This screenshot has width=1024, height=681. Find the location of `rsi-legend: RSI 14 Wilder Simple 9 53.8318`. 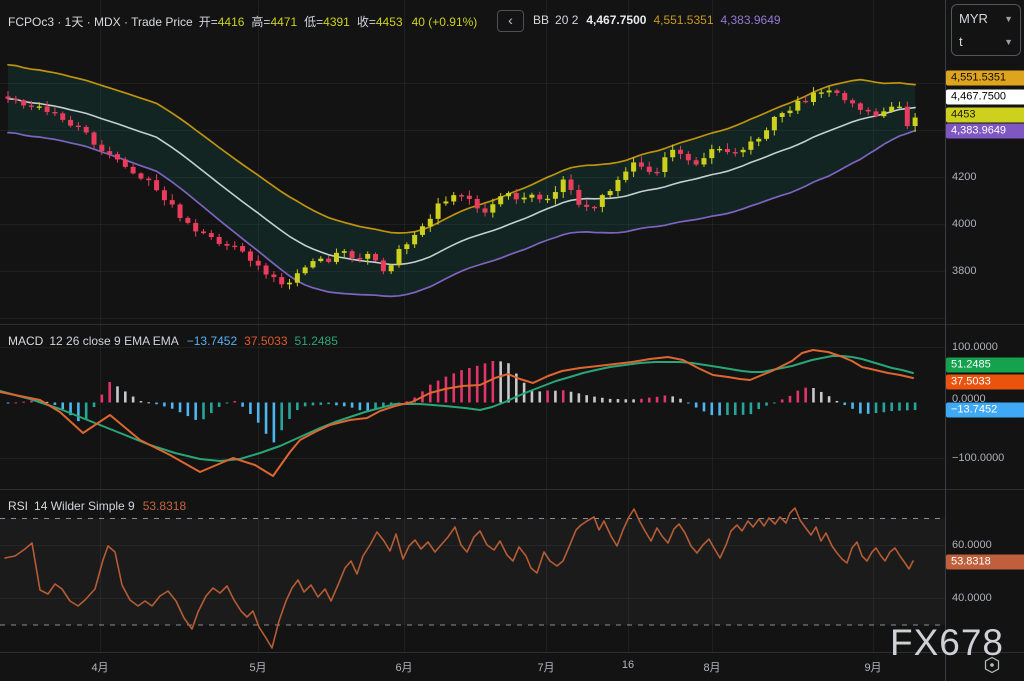

rsi-legend: RSI 14 Wilder Simple 9 53.8318 is located at coordinates (100, 506).